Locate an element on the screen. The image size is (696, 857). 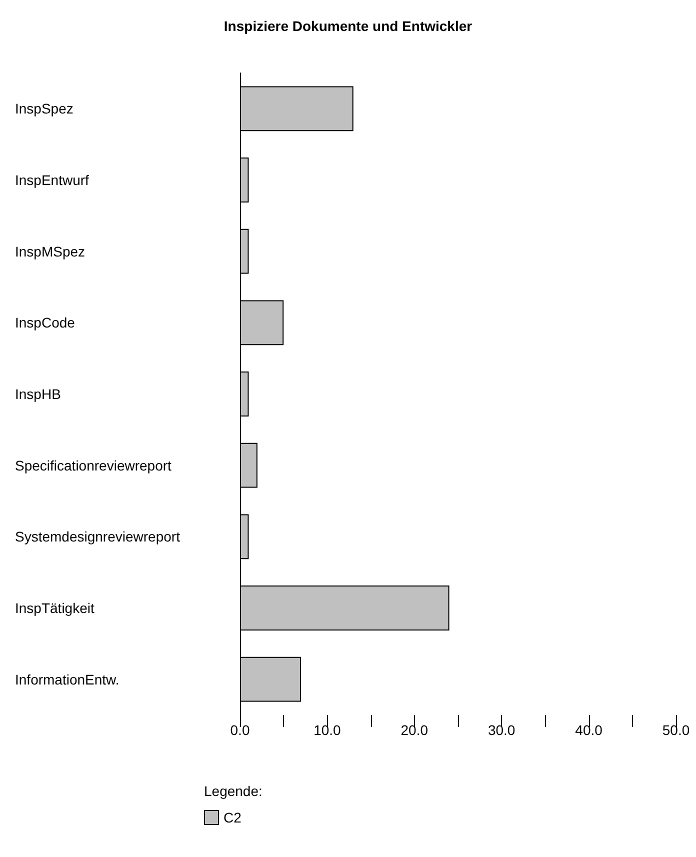
y-tick-label: Systemdesignreviewreport is located at coordinates (97, 536).